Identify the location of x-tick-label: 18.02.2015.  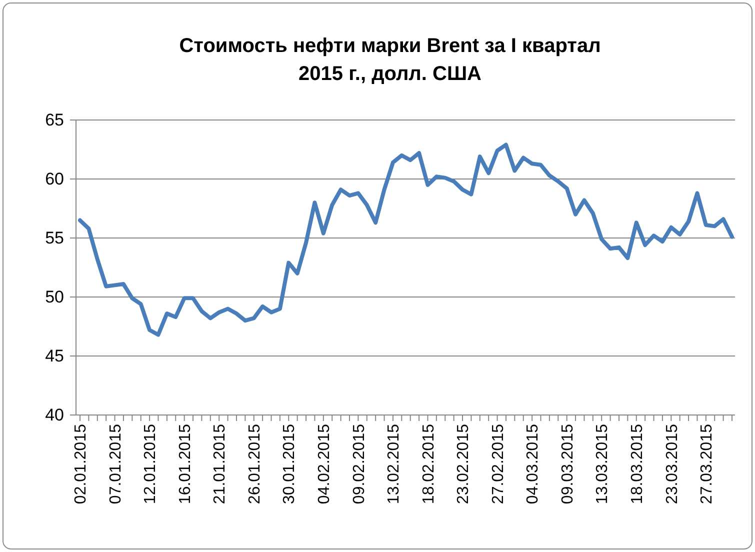
(429, 464).